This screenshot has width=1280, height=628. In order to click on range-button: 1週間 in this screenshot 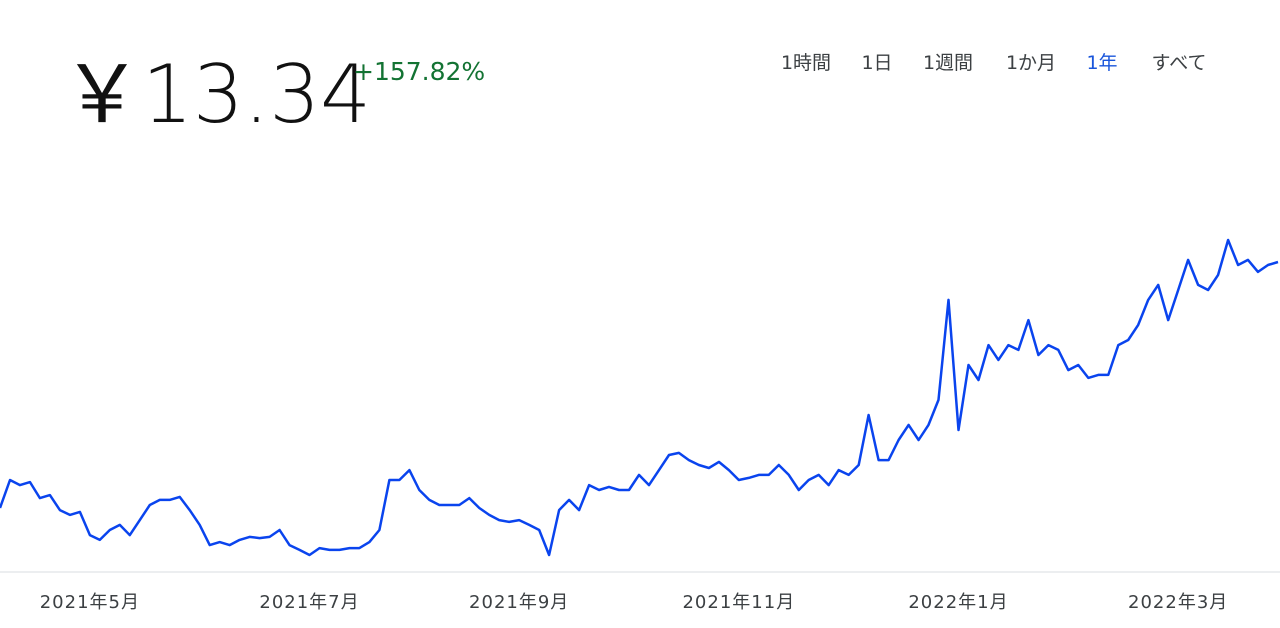, I will do `click(948, 63)`.